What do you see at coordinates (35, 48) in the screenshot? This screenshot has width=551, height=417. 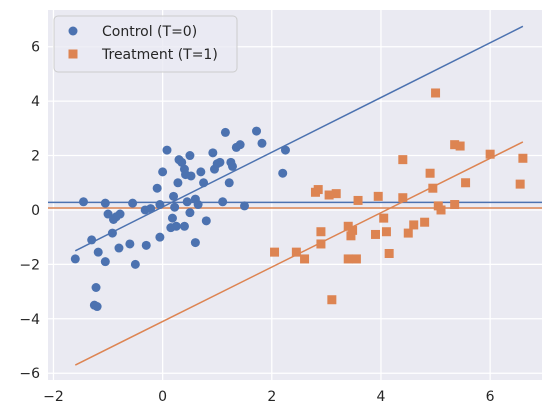 I see `y-tick-label: 6` at bounding box center [35, 48].